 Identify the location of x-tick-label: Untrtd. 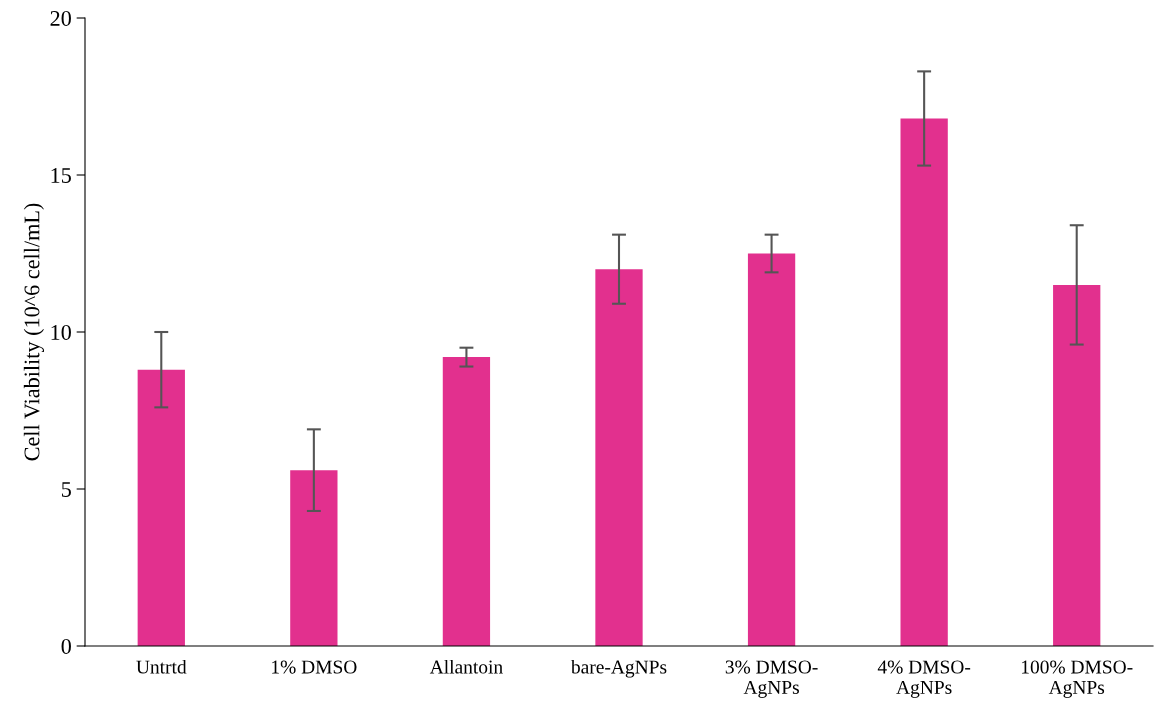
(161, 666).